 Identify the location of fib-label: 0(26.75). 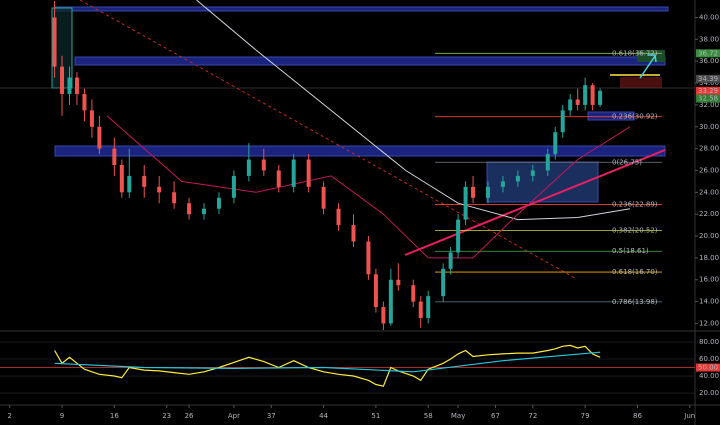
(627, 162).